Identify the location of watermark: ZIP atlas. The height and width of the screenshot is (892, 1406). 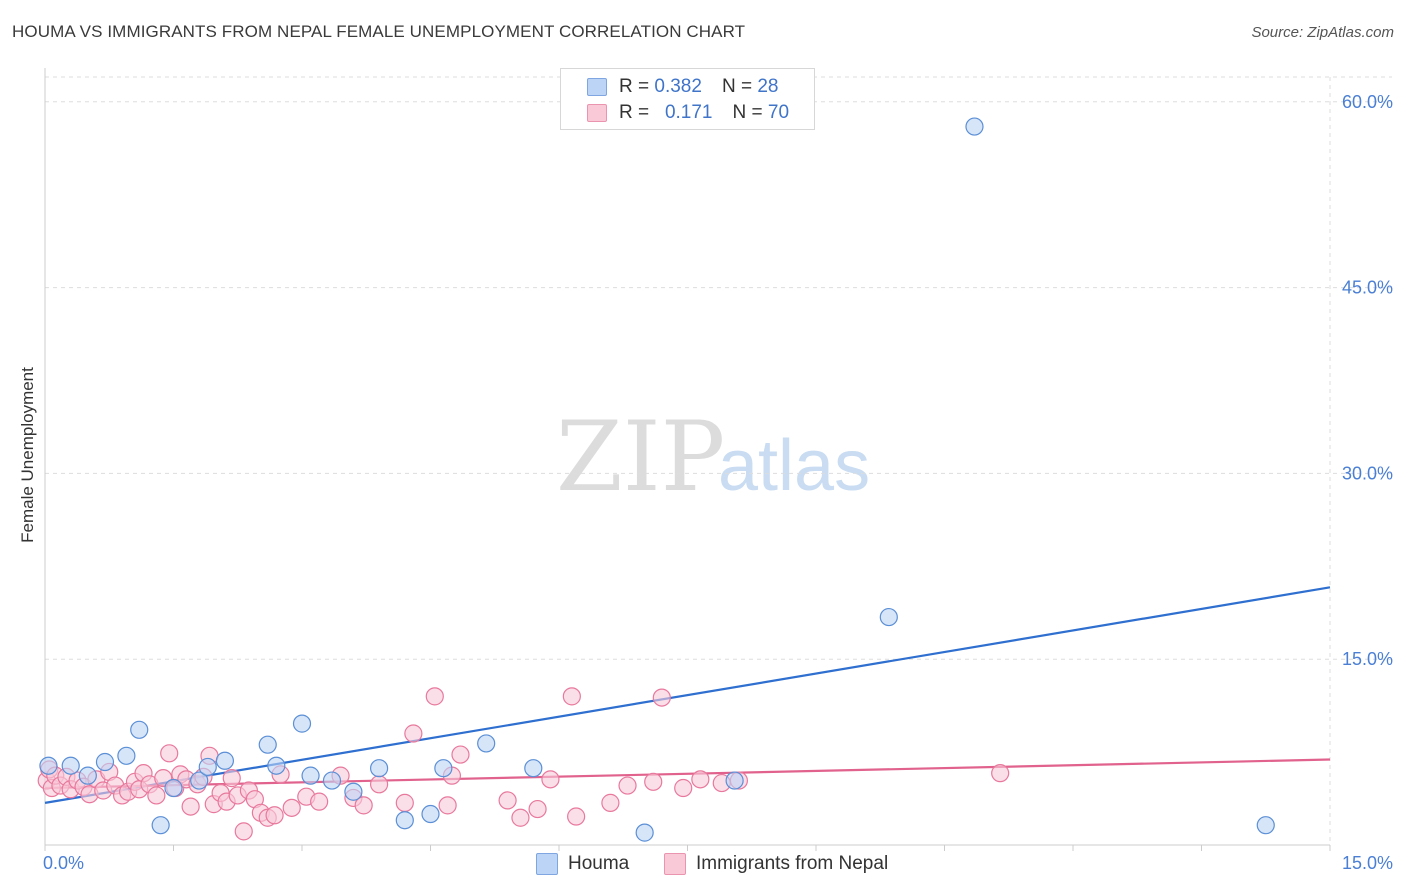
(713, 457).